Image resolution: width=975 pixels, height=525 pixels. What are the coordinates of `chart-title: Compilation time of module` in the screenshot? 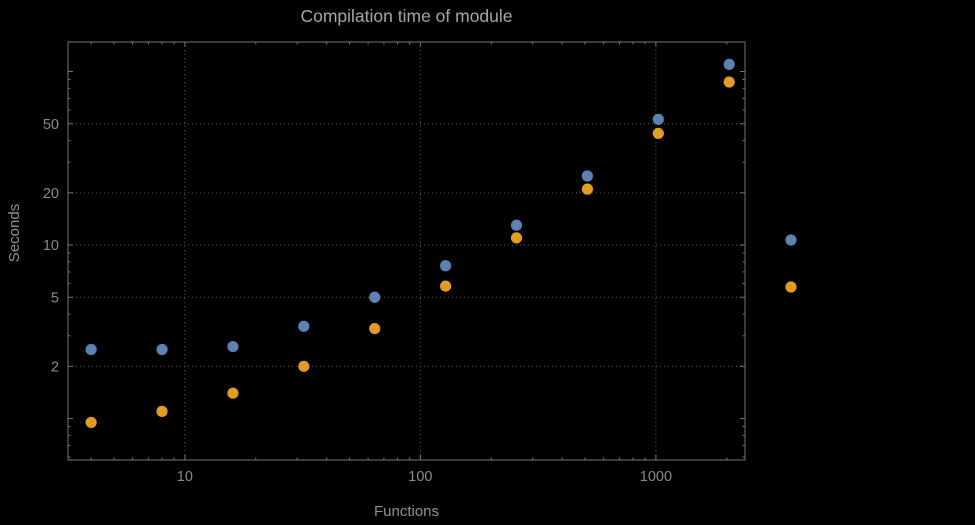 It's located at (406, 16).